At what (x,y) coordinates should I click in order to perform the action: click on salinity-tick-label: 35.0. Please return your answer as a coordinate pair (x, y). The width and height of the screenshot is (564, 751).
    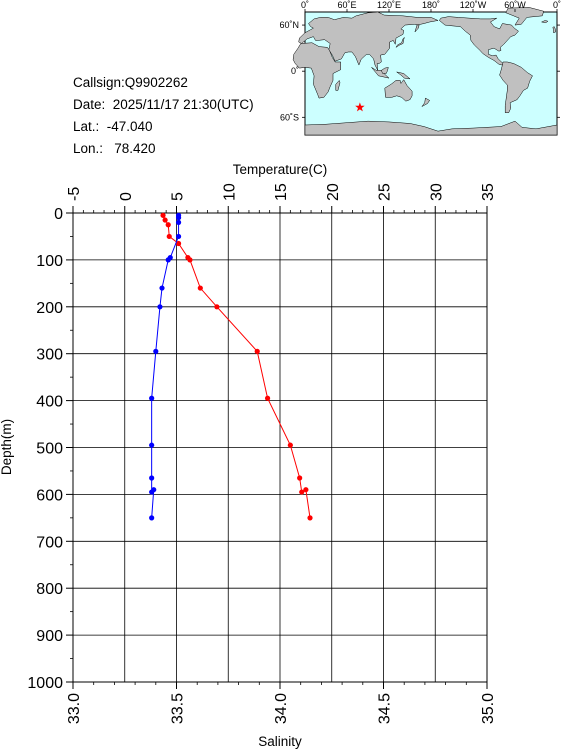
    Looking at the image, I should click on (488, 708).